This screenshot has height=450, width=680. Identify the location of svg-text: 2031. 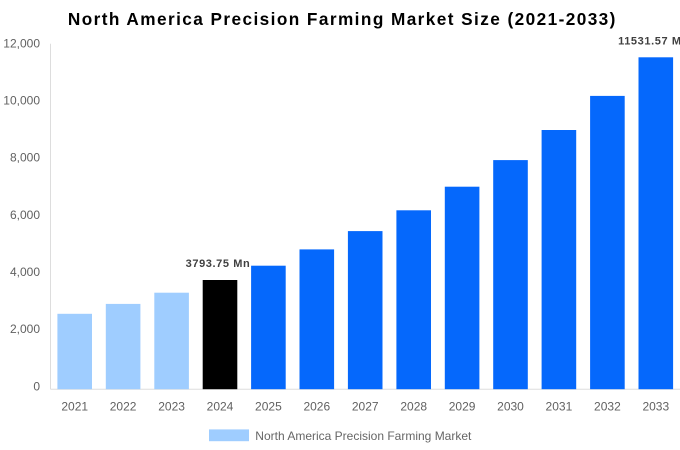
(559, 407).